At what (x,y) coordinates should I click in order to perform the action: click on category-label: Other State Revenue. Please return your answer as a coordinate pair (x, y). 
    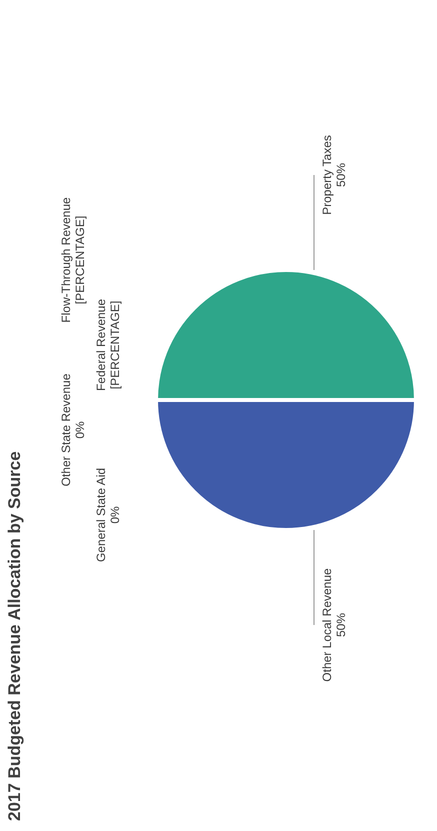
    Looking at the image, I should click on (66, 430).